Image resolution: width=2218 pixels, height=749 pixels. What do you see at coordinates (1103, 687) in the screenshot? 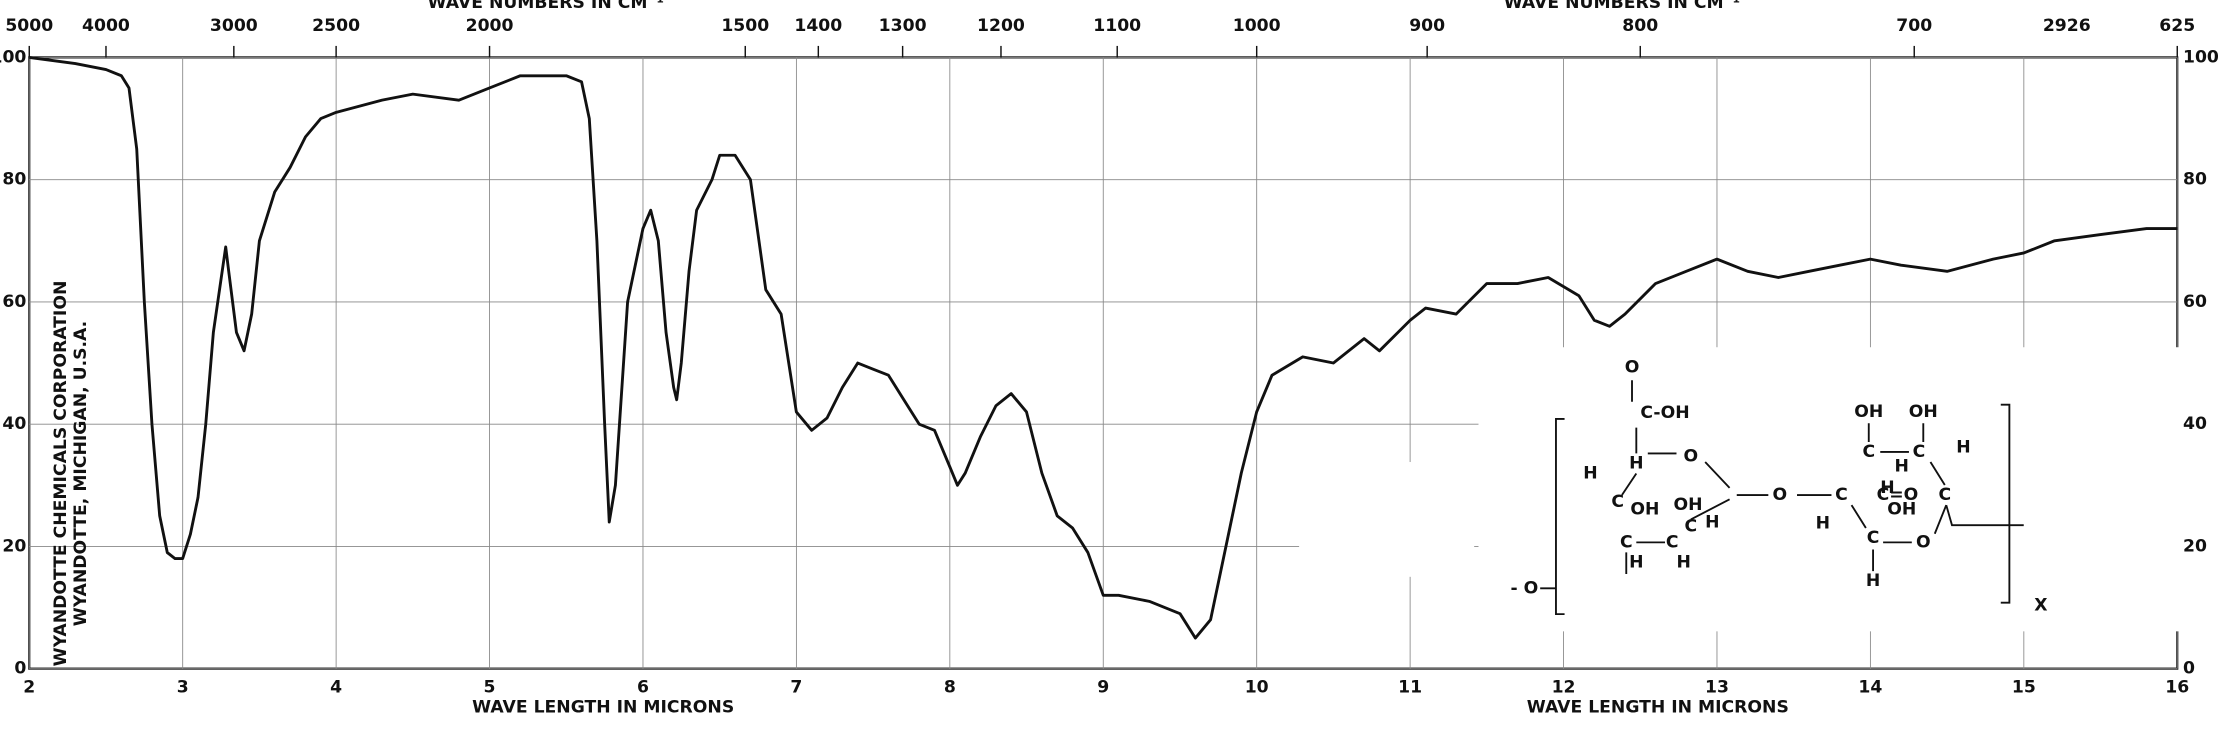
I see `x-tick-label: 9` at bounding box center [1103, 687].